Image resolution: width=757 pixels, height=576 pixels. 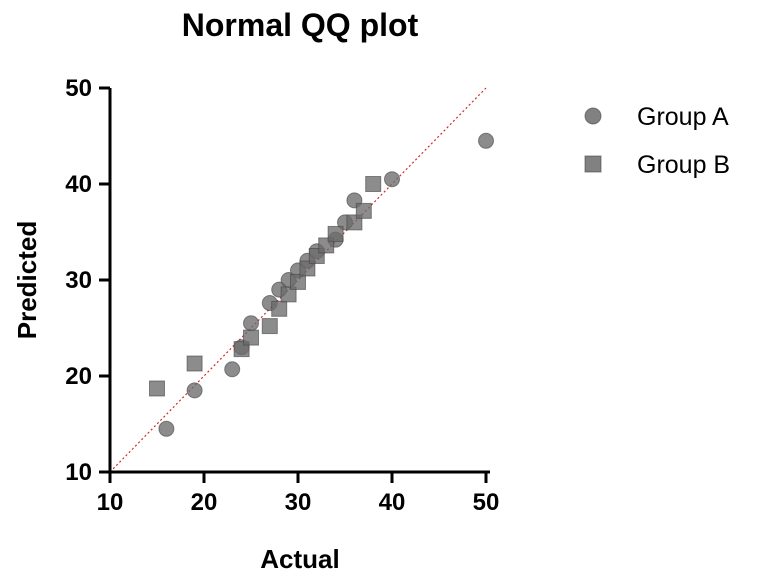 What do you see at coordinates (683, 165) in the screenshot?
I see `legend-label: Group B` at bounding box center [683, 165].